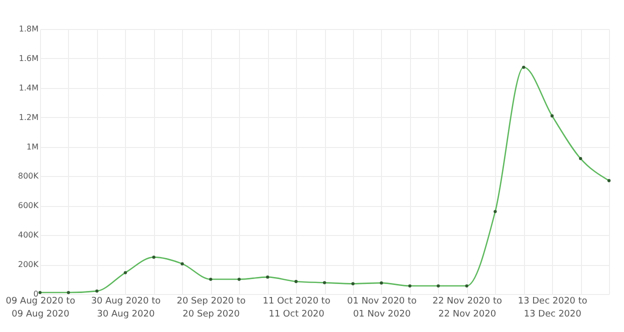 This screenshot has height=332, width=624. Describe the element at coordinates (29, 265) in the screenshot. I see `y-tick-label: 200K` at that location.